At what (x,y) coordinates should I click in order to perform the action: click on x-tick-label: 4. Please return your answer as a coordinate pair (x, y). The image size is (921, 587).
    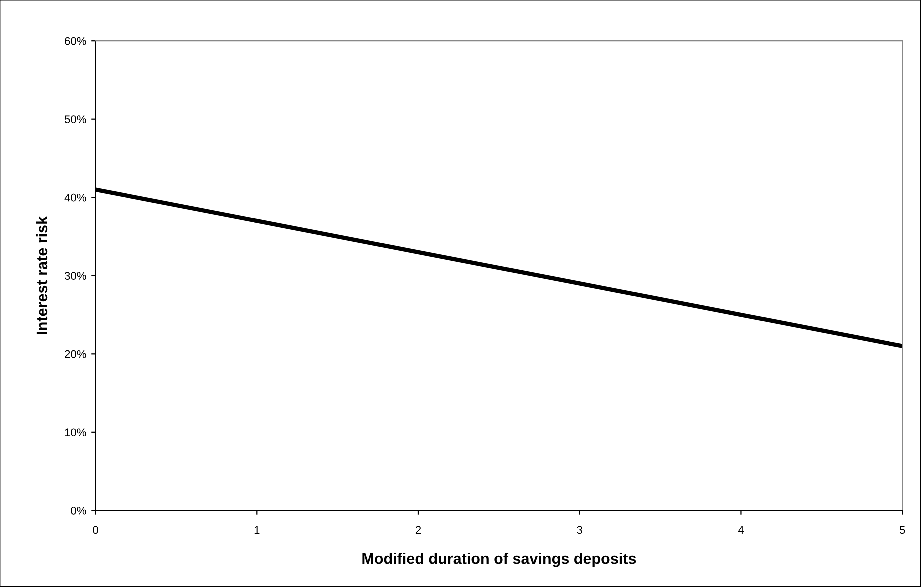
    Looking at the image, I should click on (741, 530).